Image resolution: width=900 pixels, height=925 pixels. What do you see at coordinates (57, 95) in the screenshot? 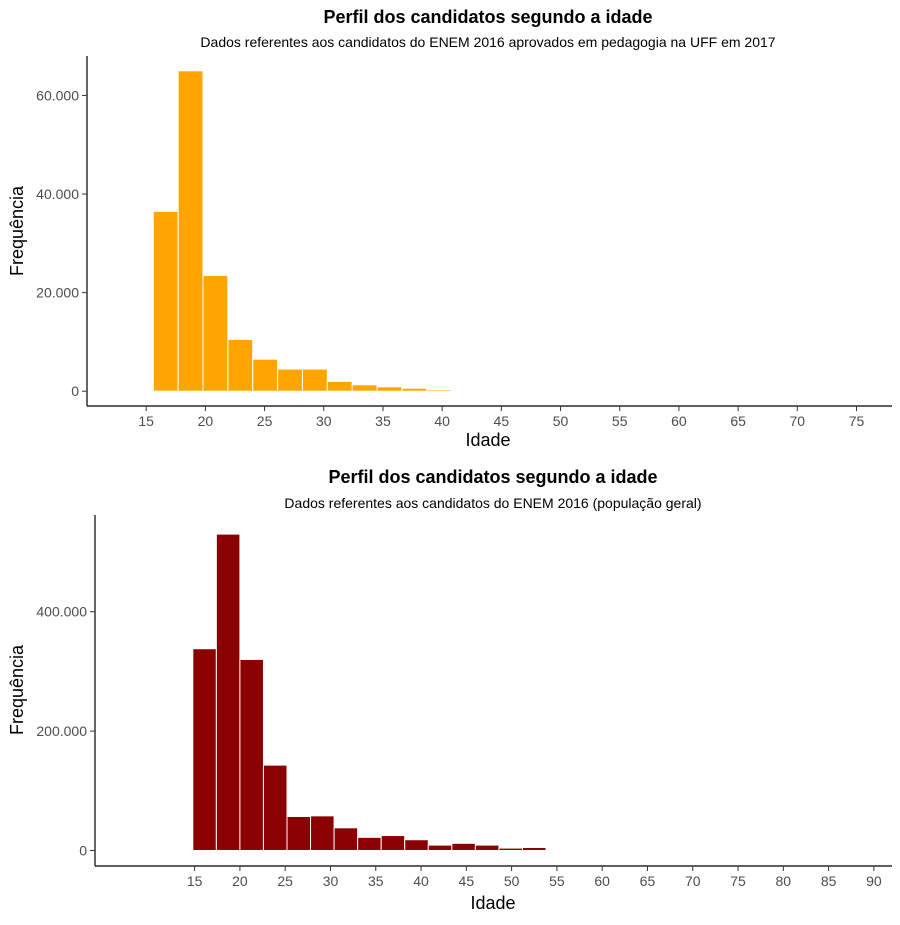
I see `y-tick-label: 60.000` at bounding box center [57, 95].